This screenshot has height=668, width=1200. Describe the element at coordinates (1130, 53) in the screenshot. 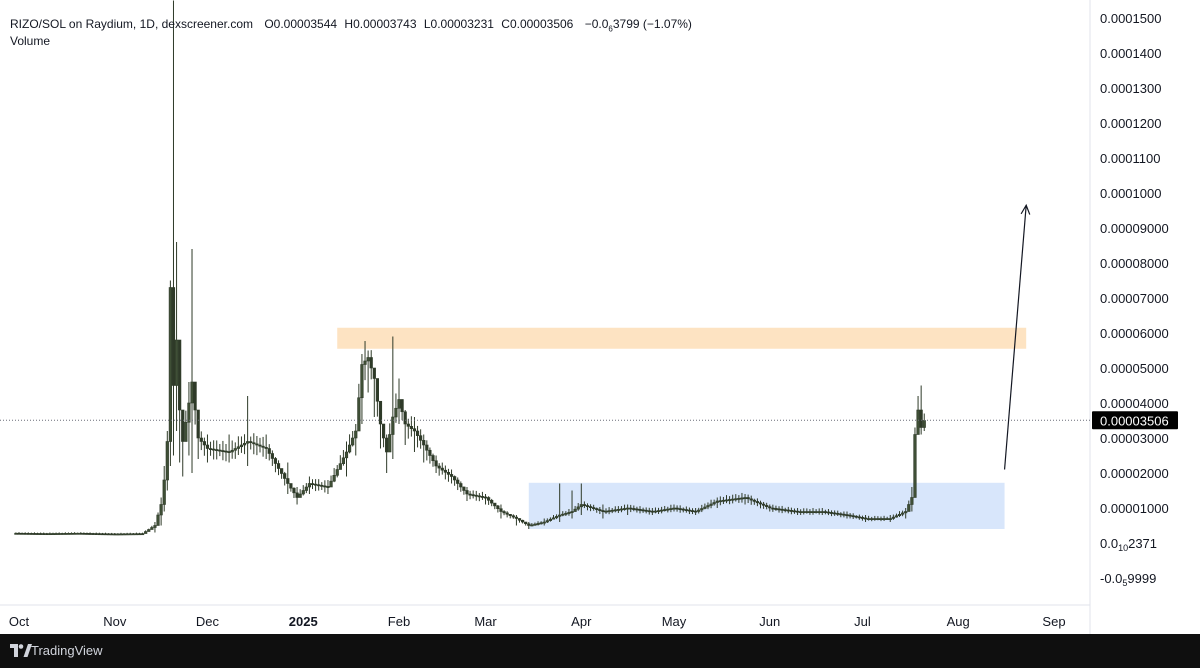

I see `y-tick-label: 0.0001400` at that location.